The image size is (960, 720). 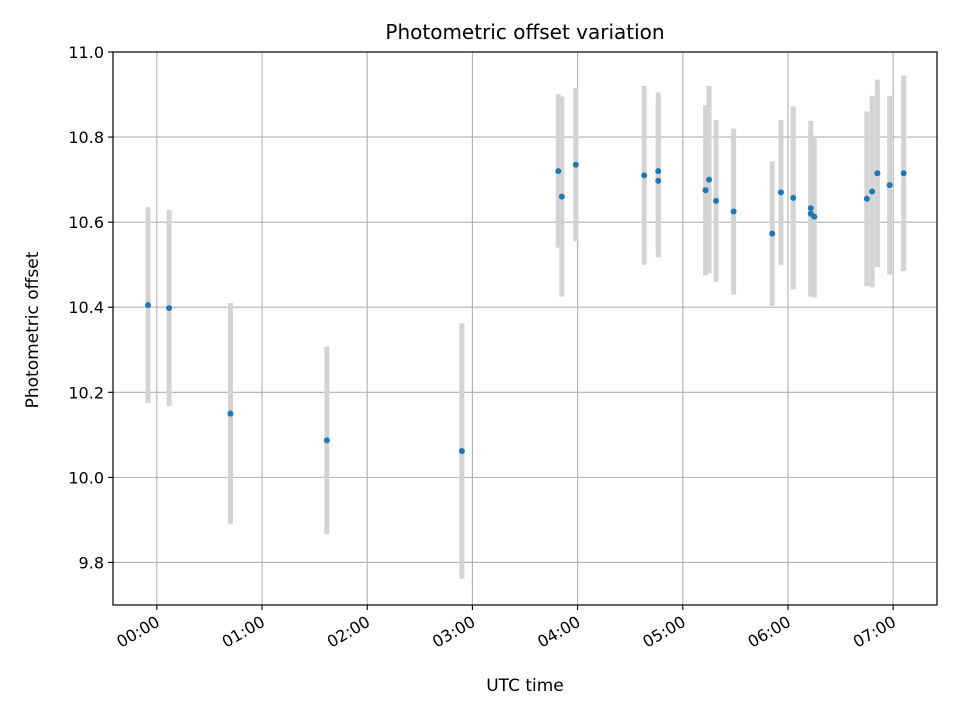 What do you see at coordinates (33, 329) in the screenshot?
I see `y-axis-label: Photometric offset` at bounding box center [33, 329].